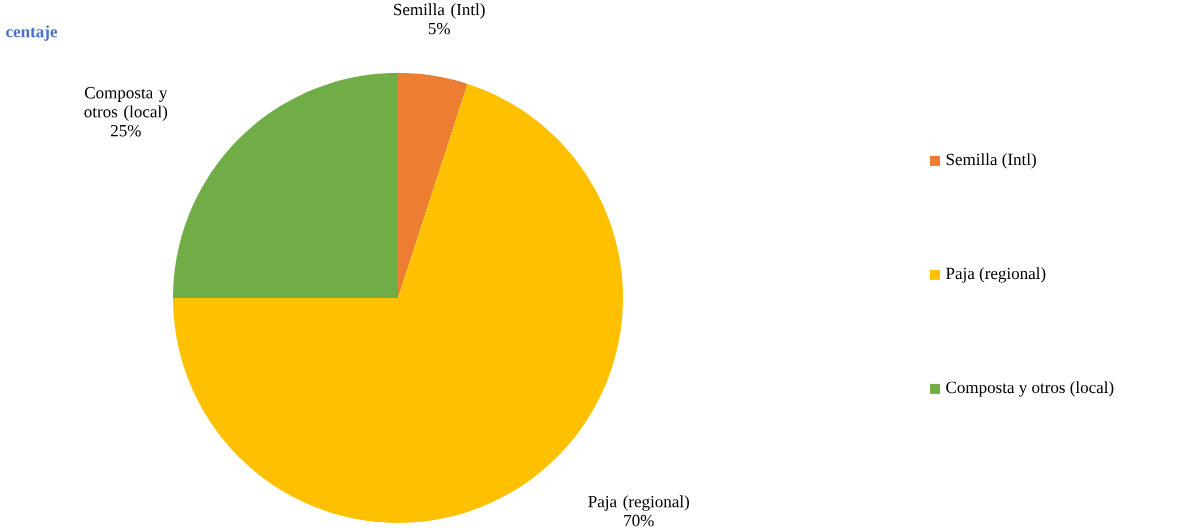  What do you see at coordinates (996, 275) in the screenshot?
I see `legend-label: Paja (regional)` at bounding box center [996, 275].